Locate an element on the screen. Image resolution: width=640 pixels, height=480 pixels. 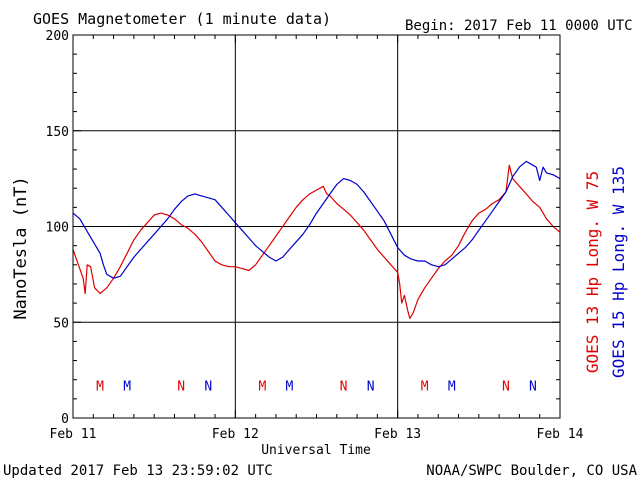
data-source: NOAA/SWPC Boulder, CO USA is located at coordinates (531, 471).